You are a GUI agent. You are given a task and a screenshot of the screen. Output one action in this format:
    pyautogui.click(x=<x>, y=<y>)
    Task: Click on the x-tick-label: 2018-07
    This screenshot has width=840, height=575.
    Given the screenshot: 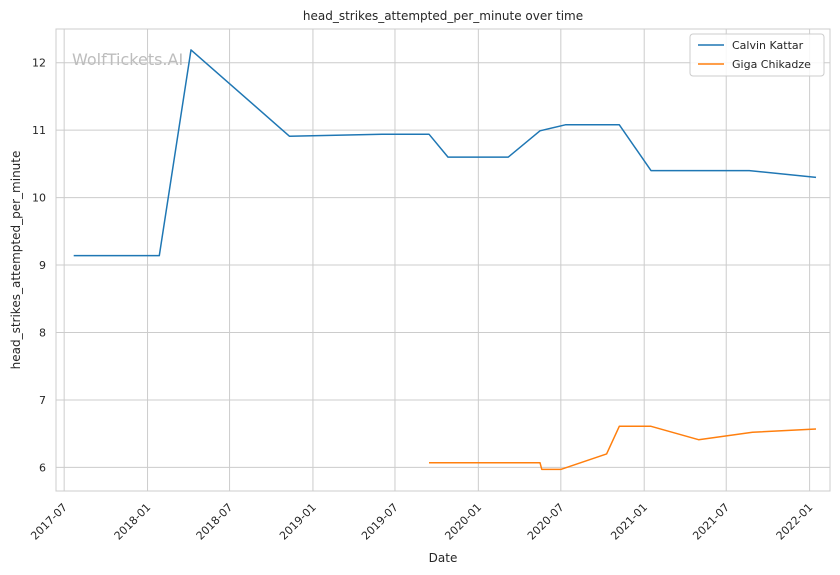 What is the action you would take?
    pyautogui.click(x=215, y=522)
    